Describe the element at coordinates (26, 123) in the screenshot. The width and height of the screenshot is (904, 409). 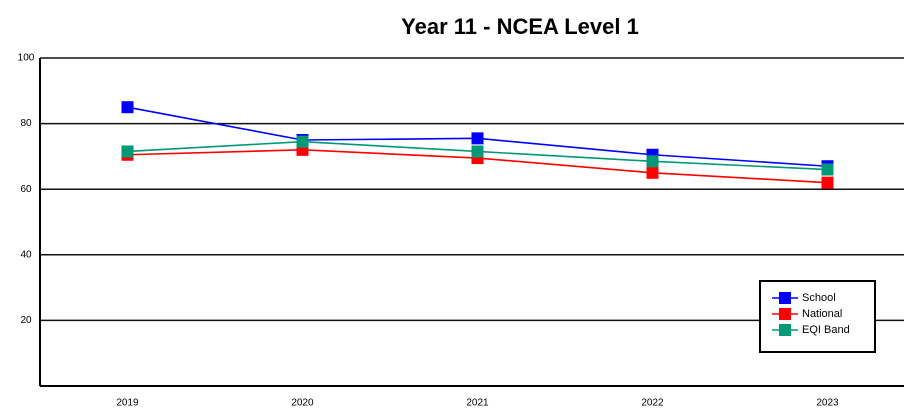
I see `y-tick-label: 80` at that location.